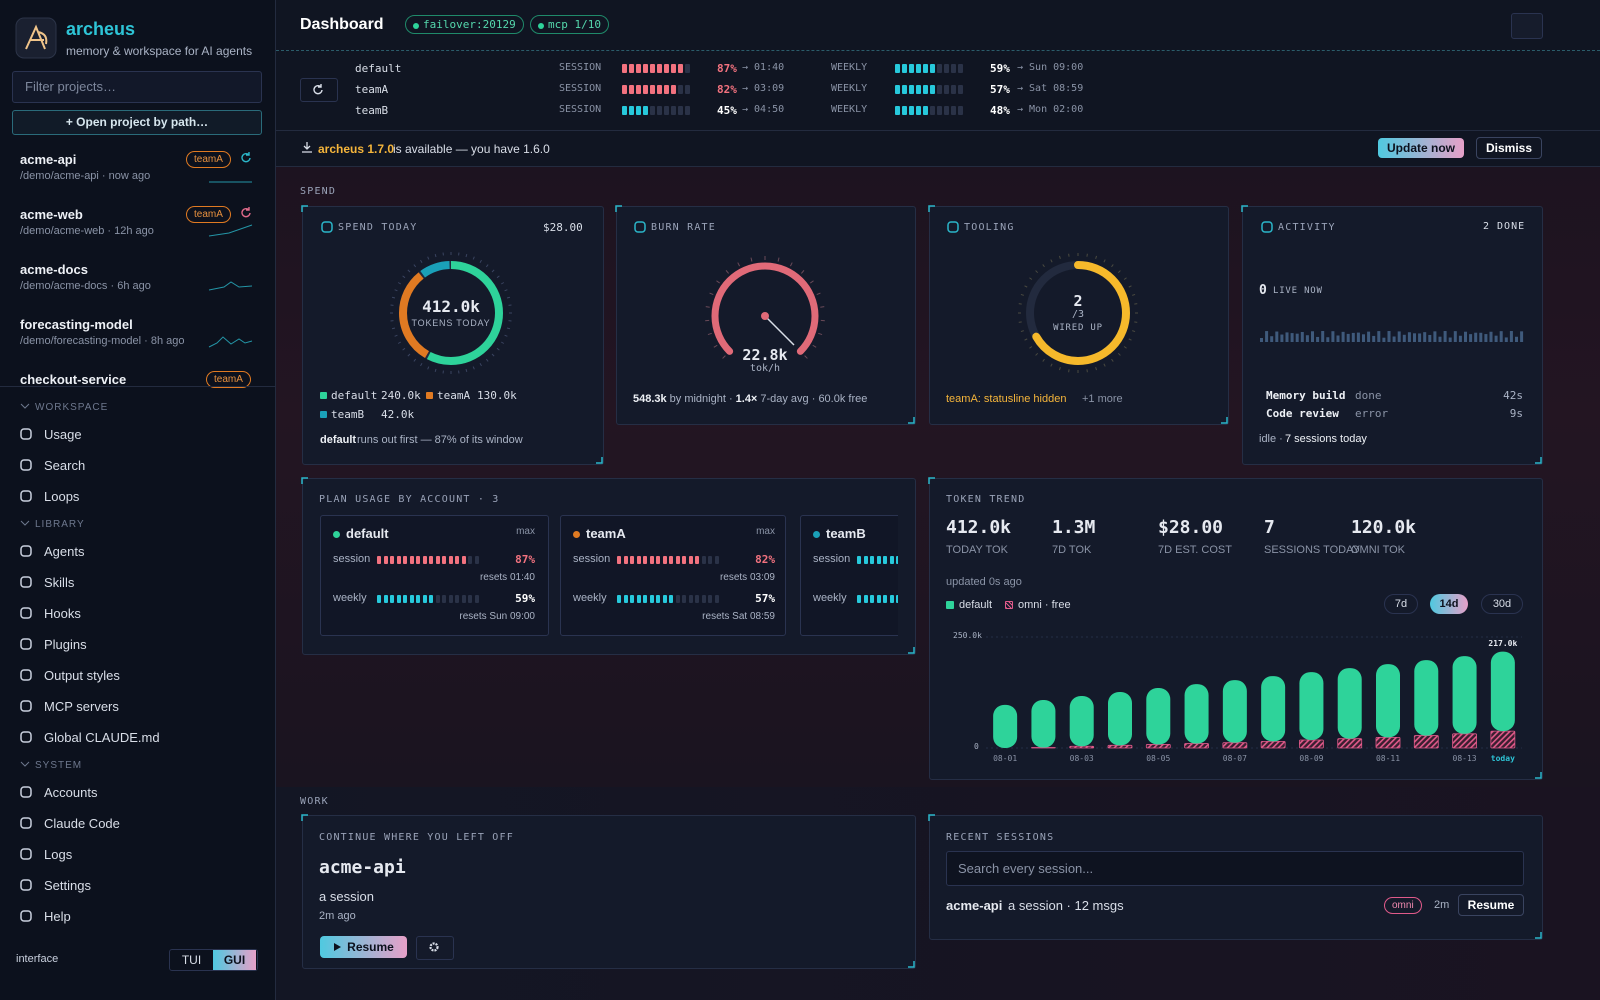 This screenshot has width=1600, height=1000. Describe the element at coordinates (62, 496) in the screenshot. I see `nav-item: Loops` at that location.